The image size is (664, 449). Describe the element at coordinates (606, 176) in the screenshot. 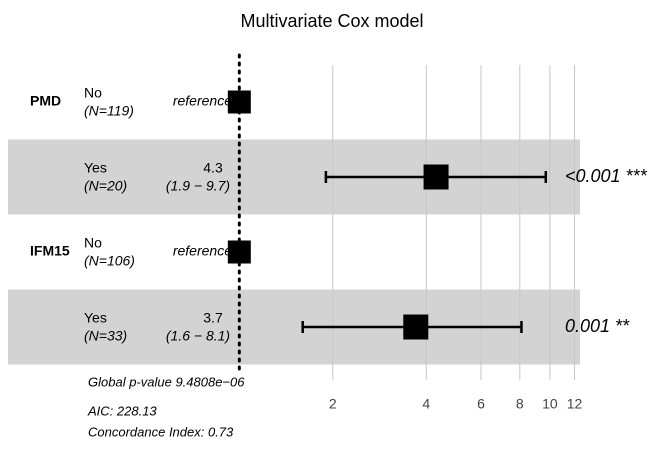

I see `p-value-label: <0.001 ***` at that location.